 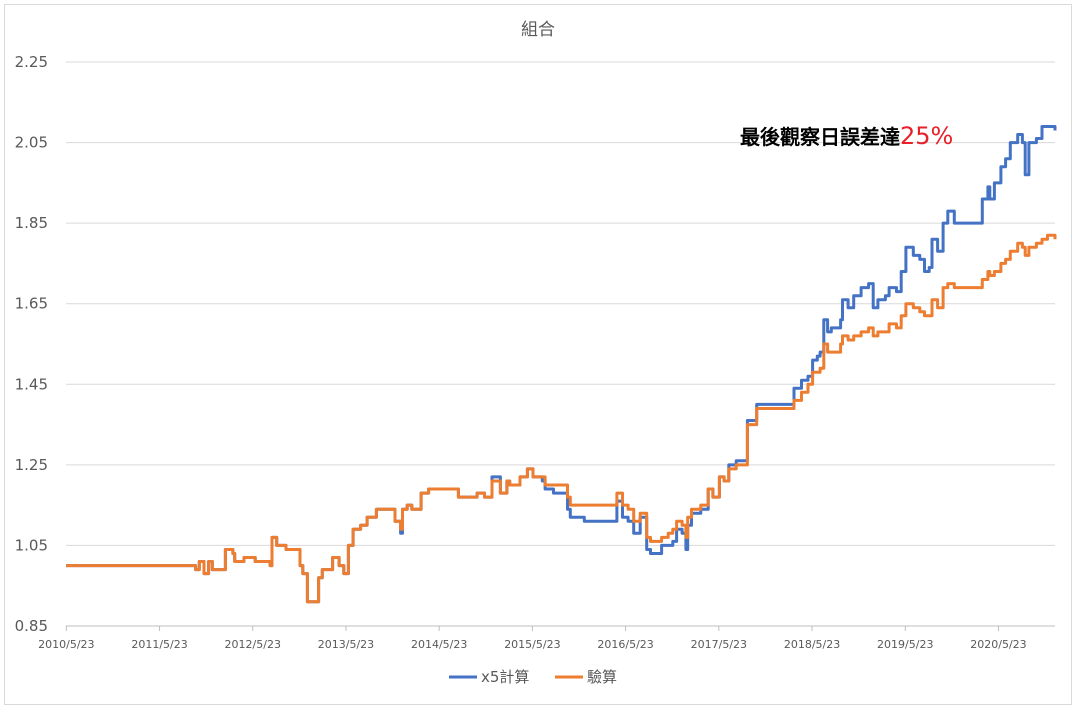 I want to click on x-tick-label: 2011/5/23, so click(x=159, y=644).